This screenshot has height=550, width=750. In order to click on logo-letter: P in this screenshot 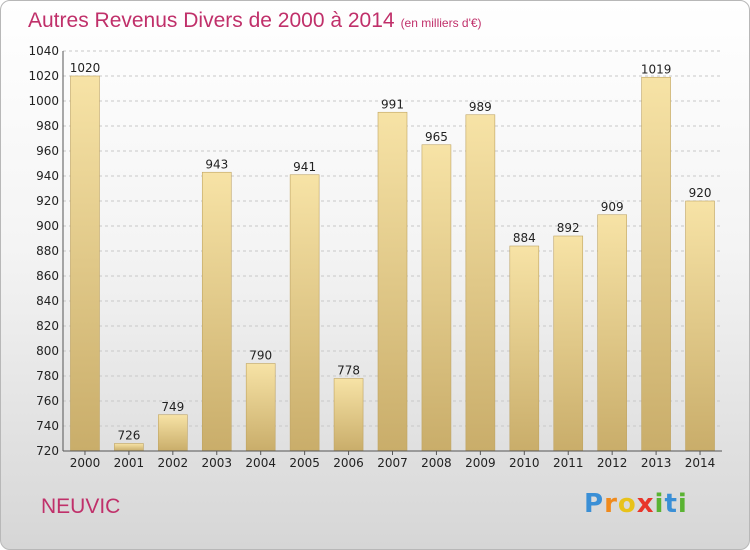, I will do `click(594, 504)`.